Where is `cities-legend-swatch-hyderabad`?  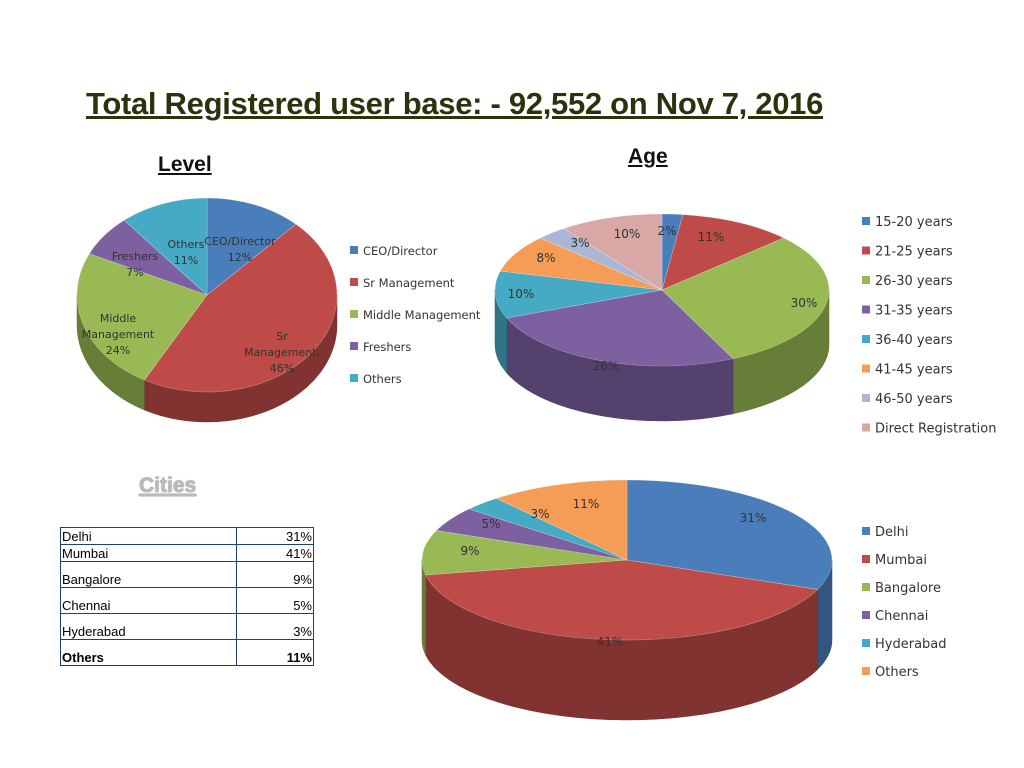
cities-legend-swatch-hyderabad is located at coordinates (866, 643).